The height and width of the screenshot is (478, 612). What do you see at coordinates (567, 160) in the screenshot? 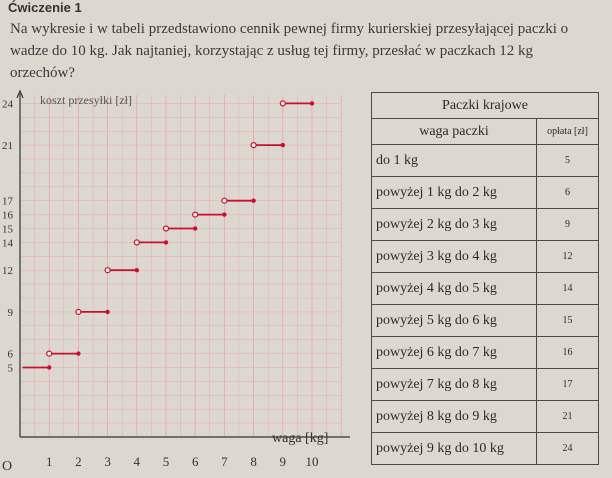
I see `fee-cell: 5` at bounding box center [567, 160].